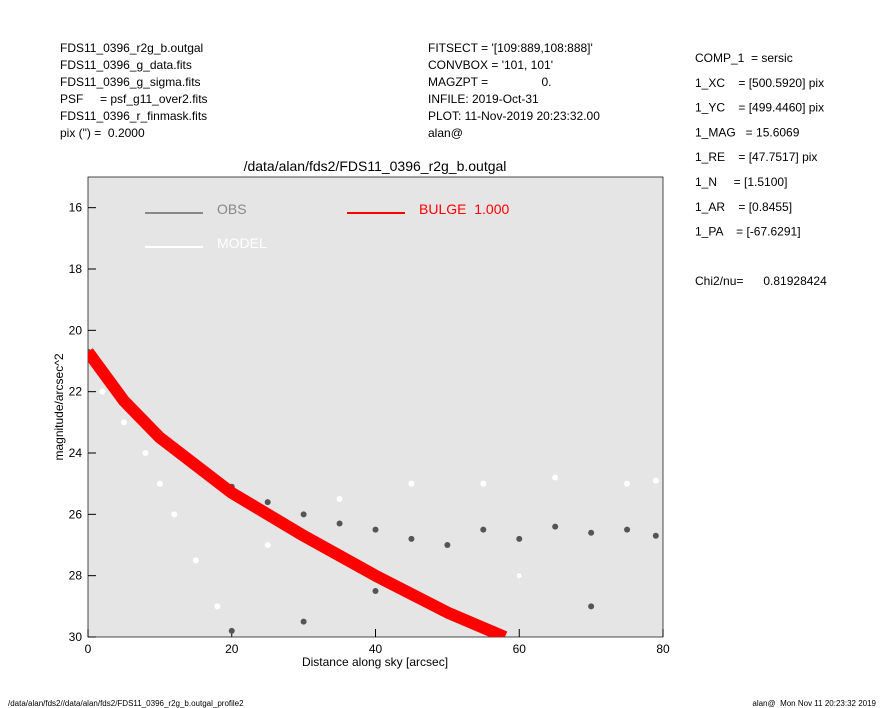 The width and height of the screenshot is (885, 708). What do you see at coordinates (756, 157) in the screenshot?
I see `info-right: 1_RE = [47.7517] pix` at bounding box center [756, 157].